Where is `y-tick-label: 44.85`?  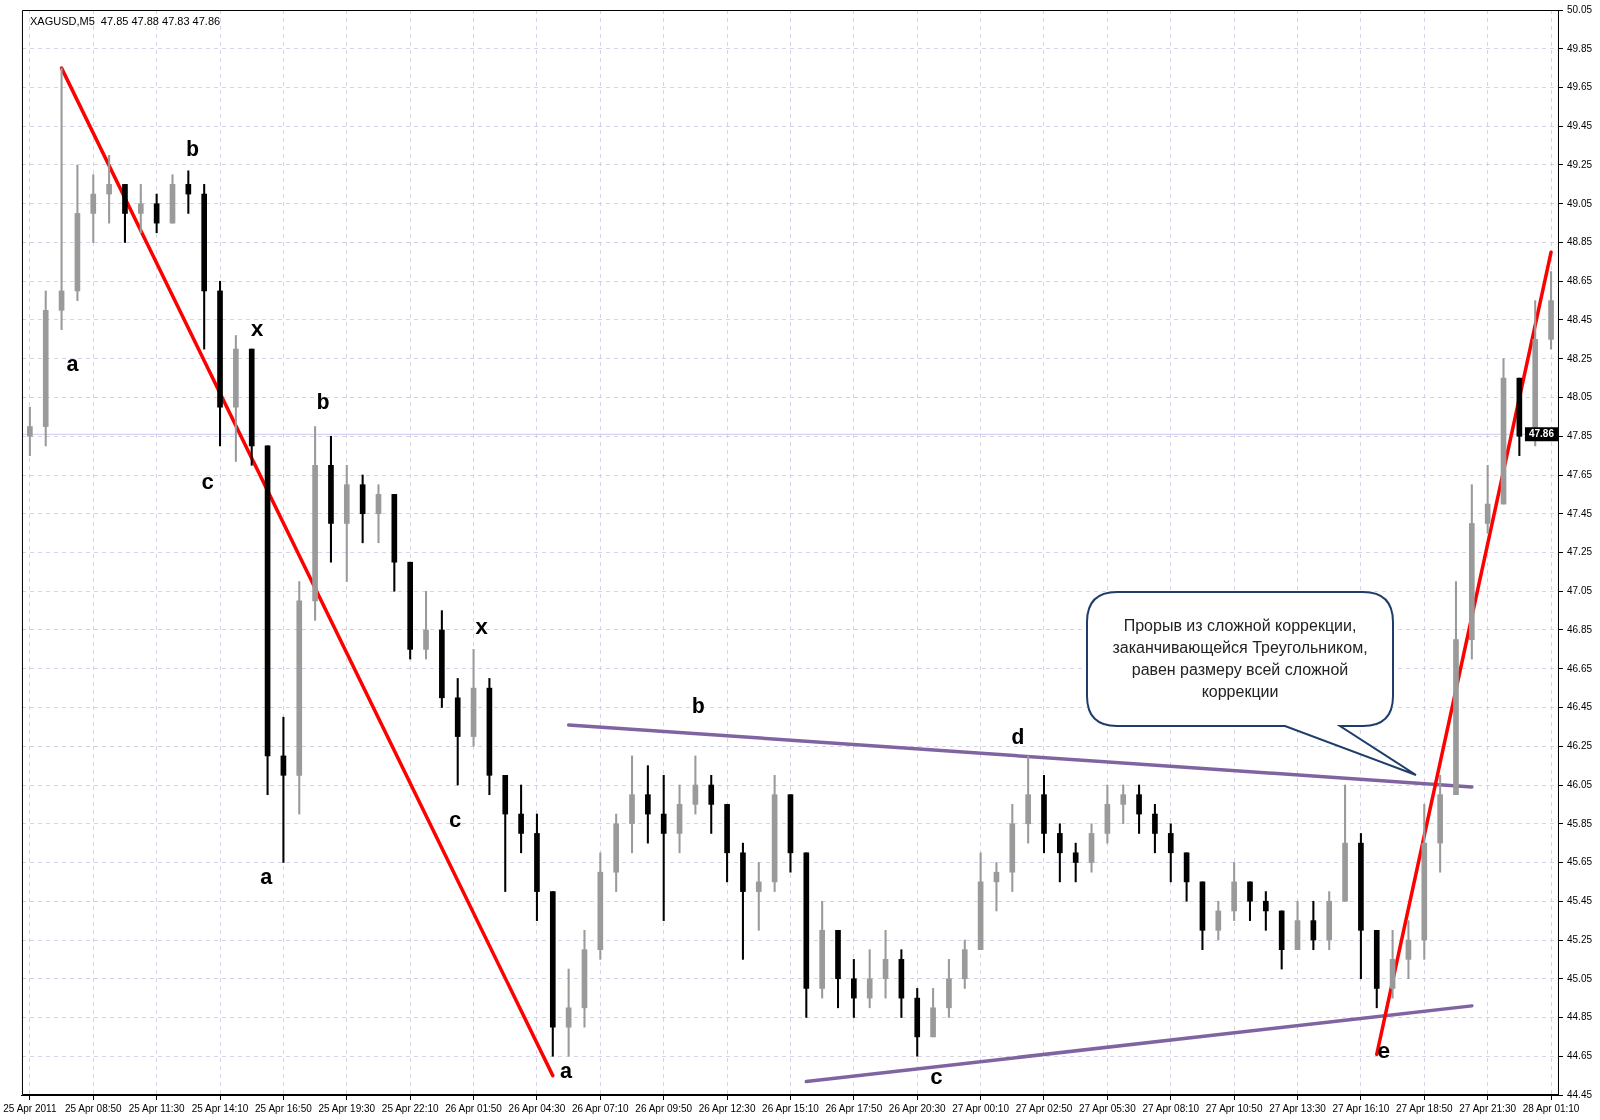
y-tick-label: 44.85 is located at coordinates (1579, 1017).